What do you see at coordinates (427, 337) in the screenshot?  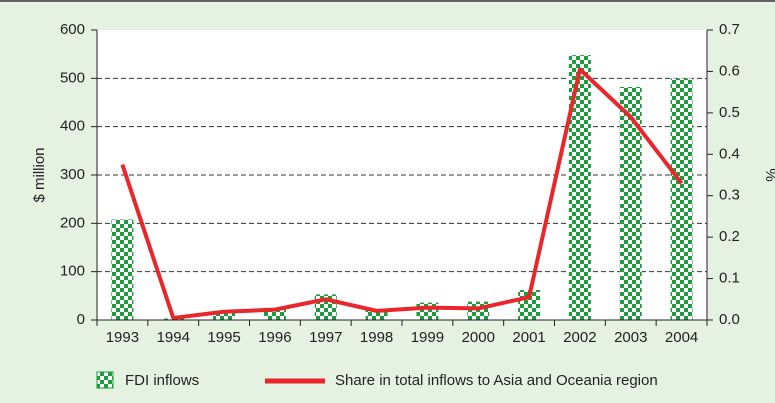 I see `x-tick-label: 1999` at bounding box center [427, 337].